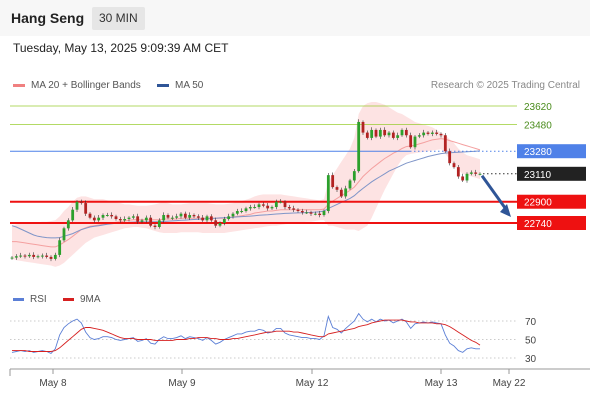  What do you see at coordinates (90, 299) in the screenshot?
I see `legend-label: 9MA` at bounding box center [90, 299].